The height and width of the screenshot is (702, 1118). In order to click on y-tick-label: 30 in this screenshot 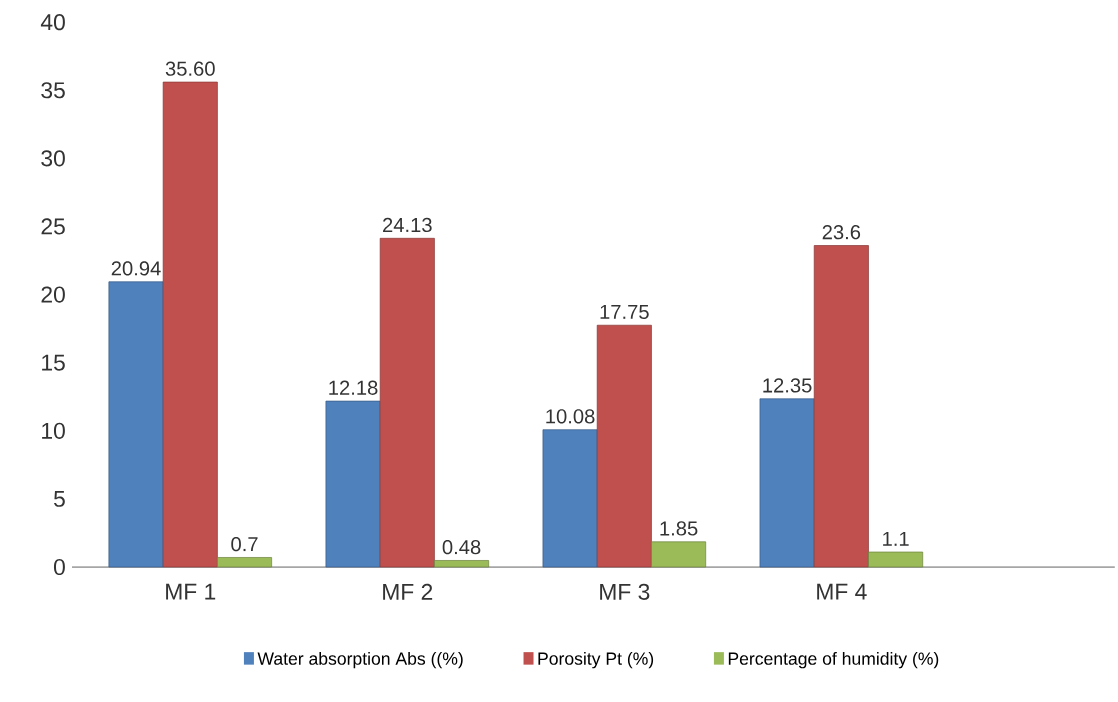, I will do `click(53, 158)`.